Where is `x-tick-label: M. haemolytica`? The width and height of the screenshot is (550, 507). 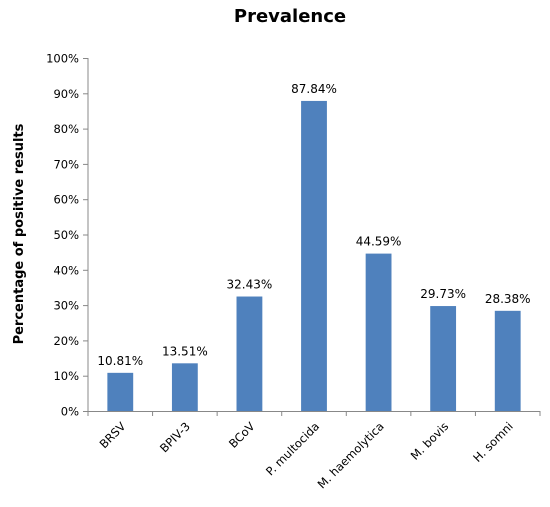
x-tick-label: M. haemolytica is located at coordinates (351, 455).